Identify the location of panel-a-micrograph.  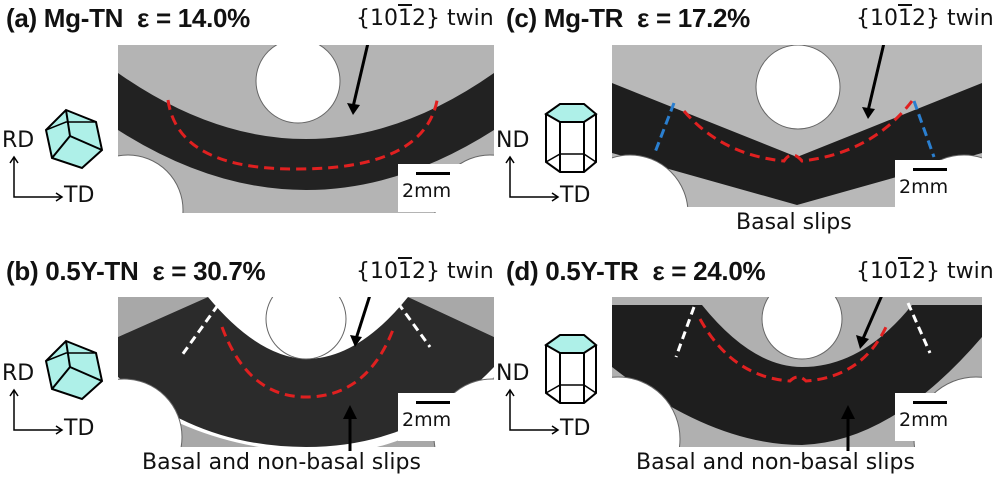
(306, 129).